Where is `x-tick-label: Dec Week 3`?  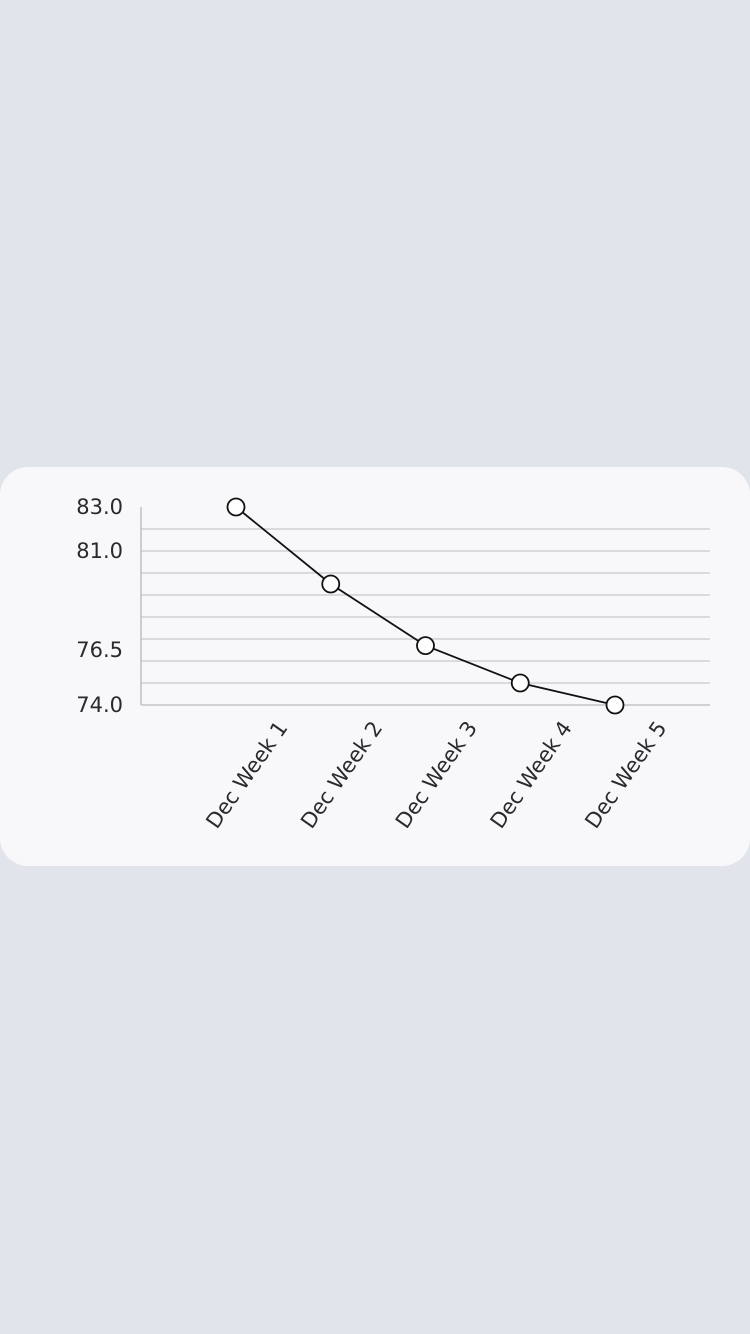
x-tick-label: Dec Week 3 is located at coordinates (436, 775).